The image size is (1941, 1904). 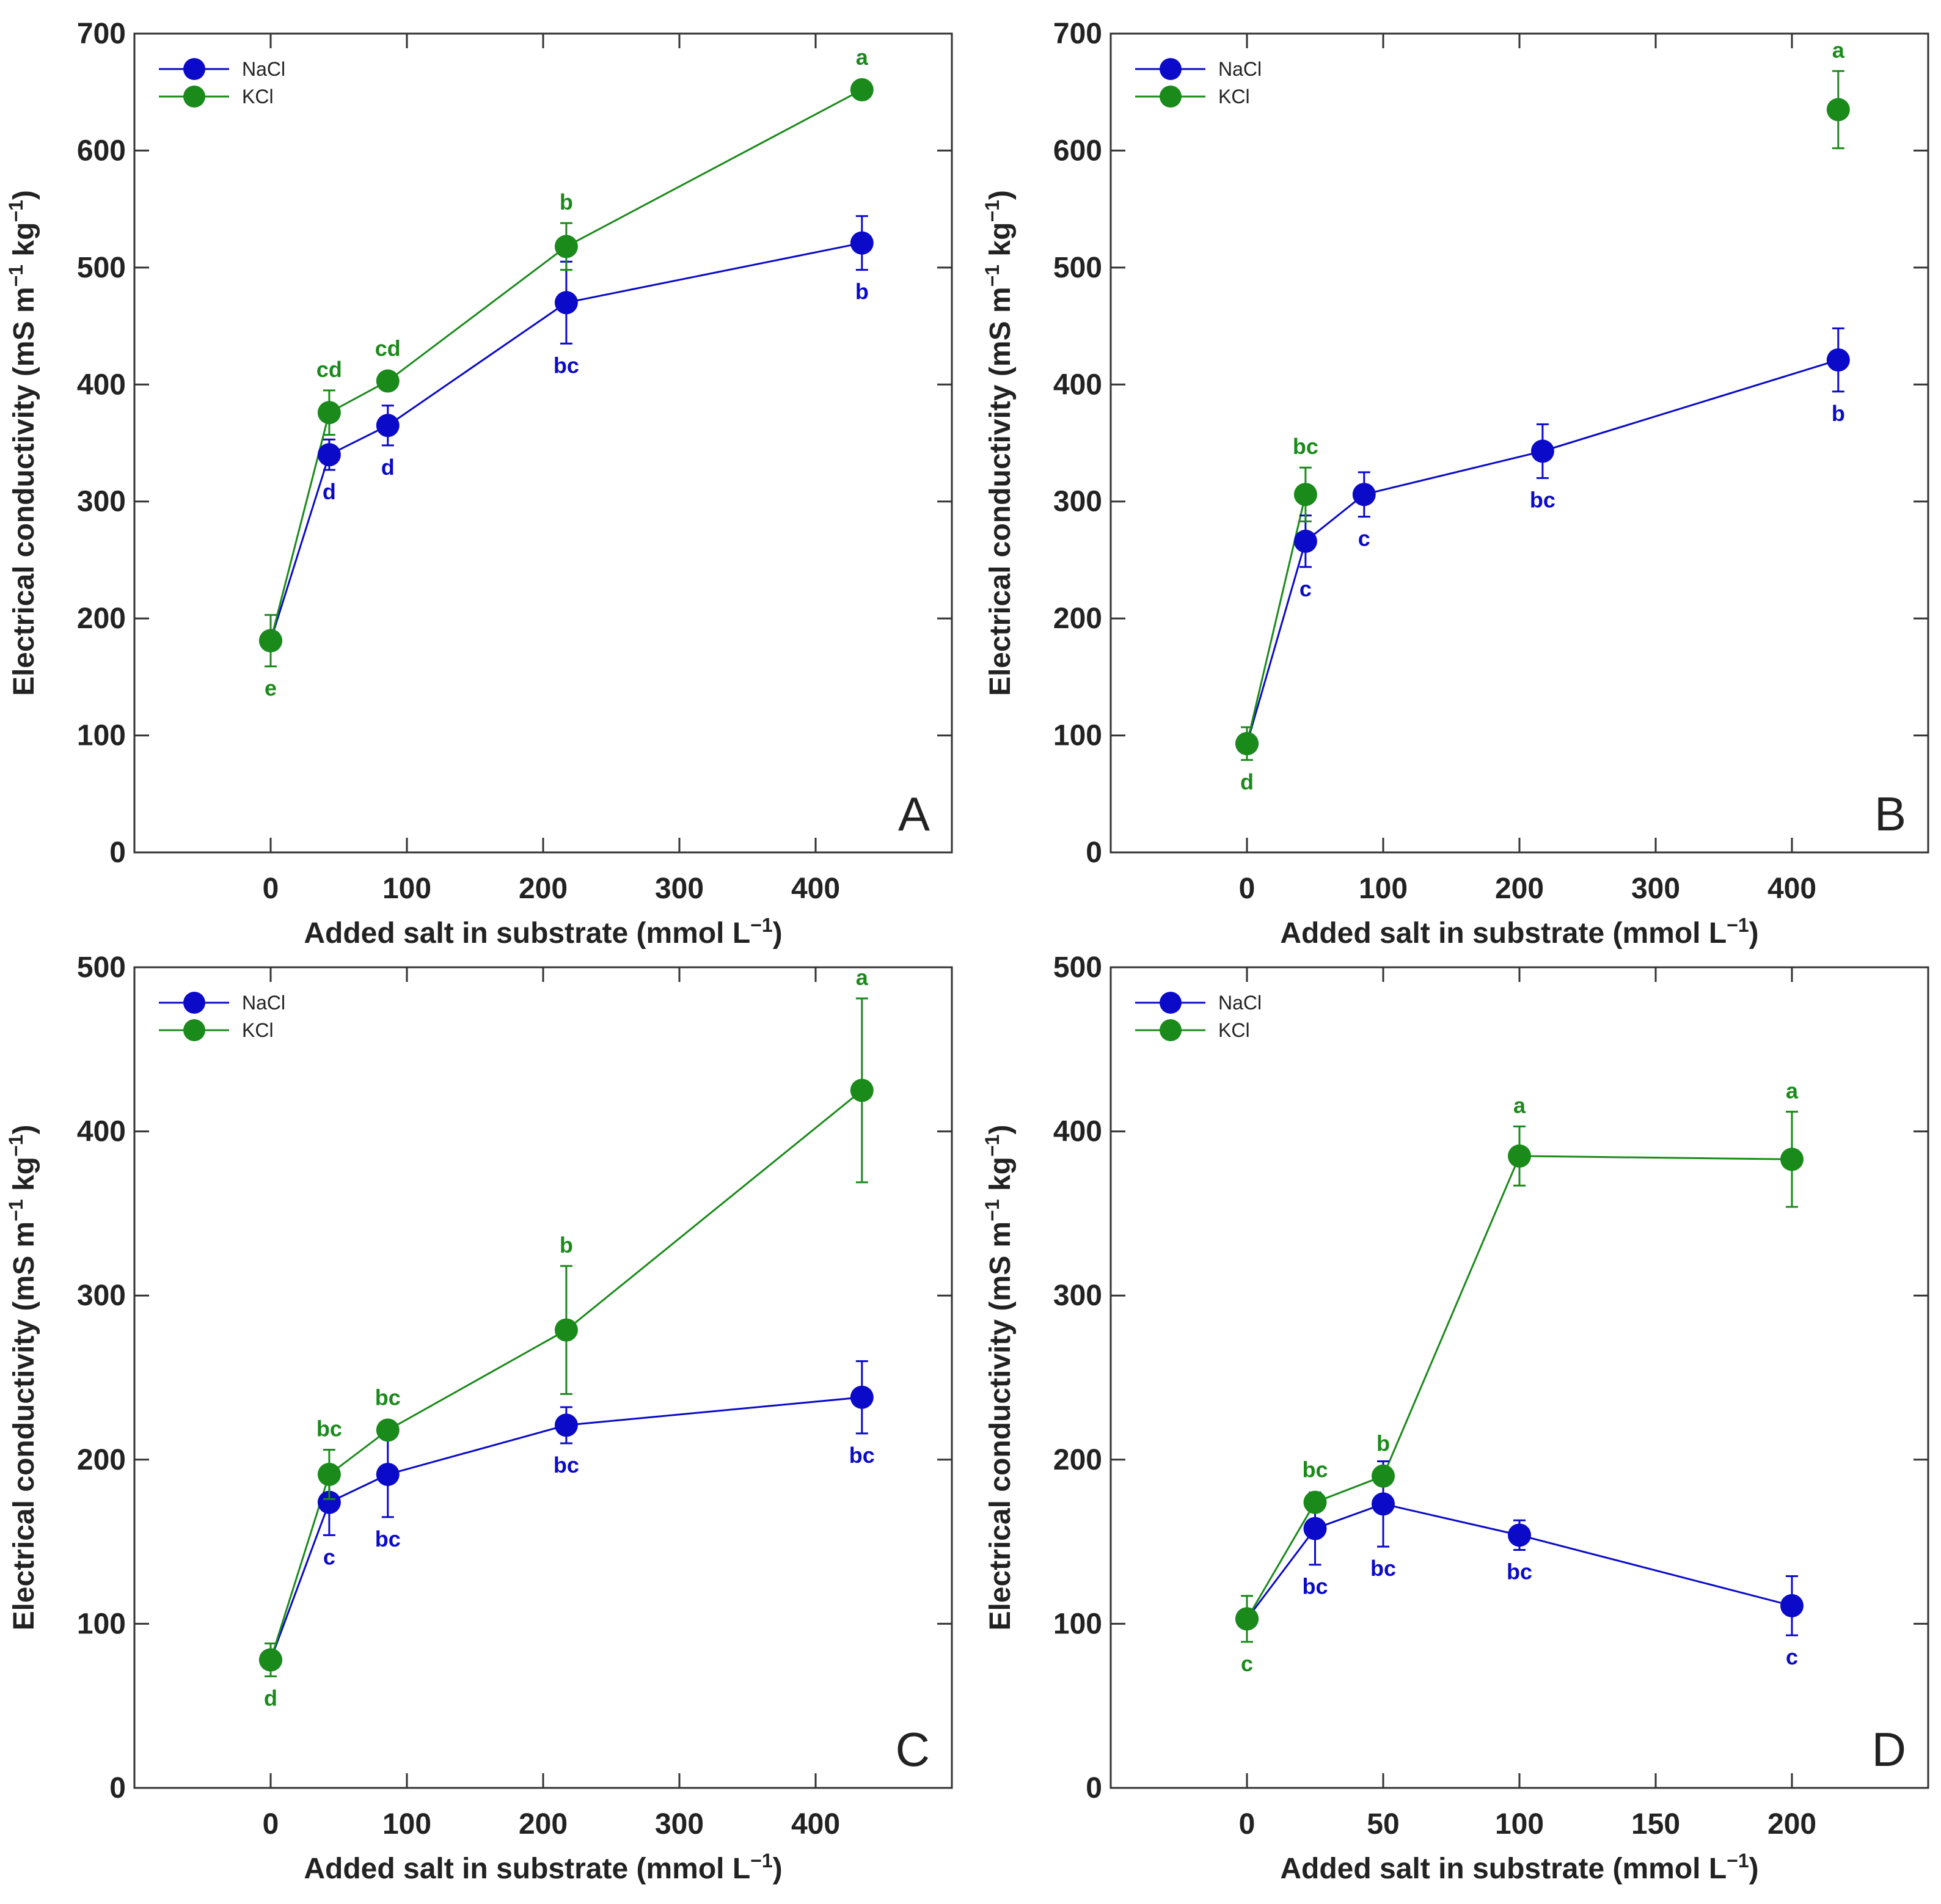 What do you see at coordinates (102, 268) in the screenshot?
I see `y-tick-label: 500` at bounding box center [102, 268].